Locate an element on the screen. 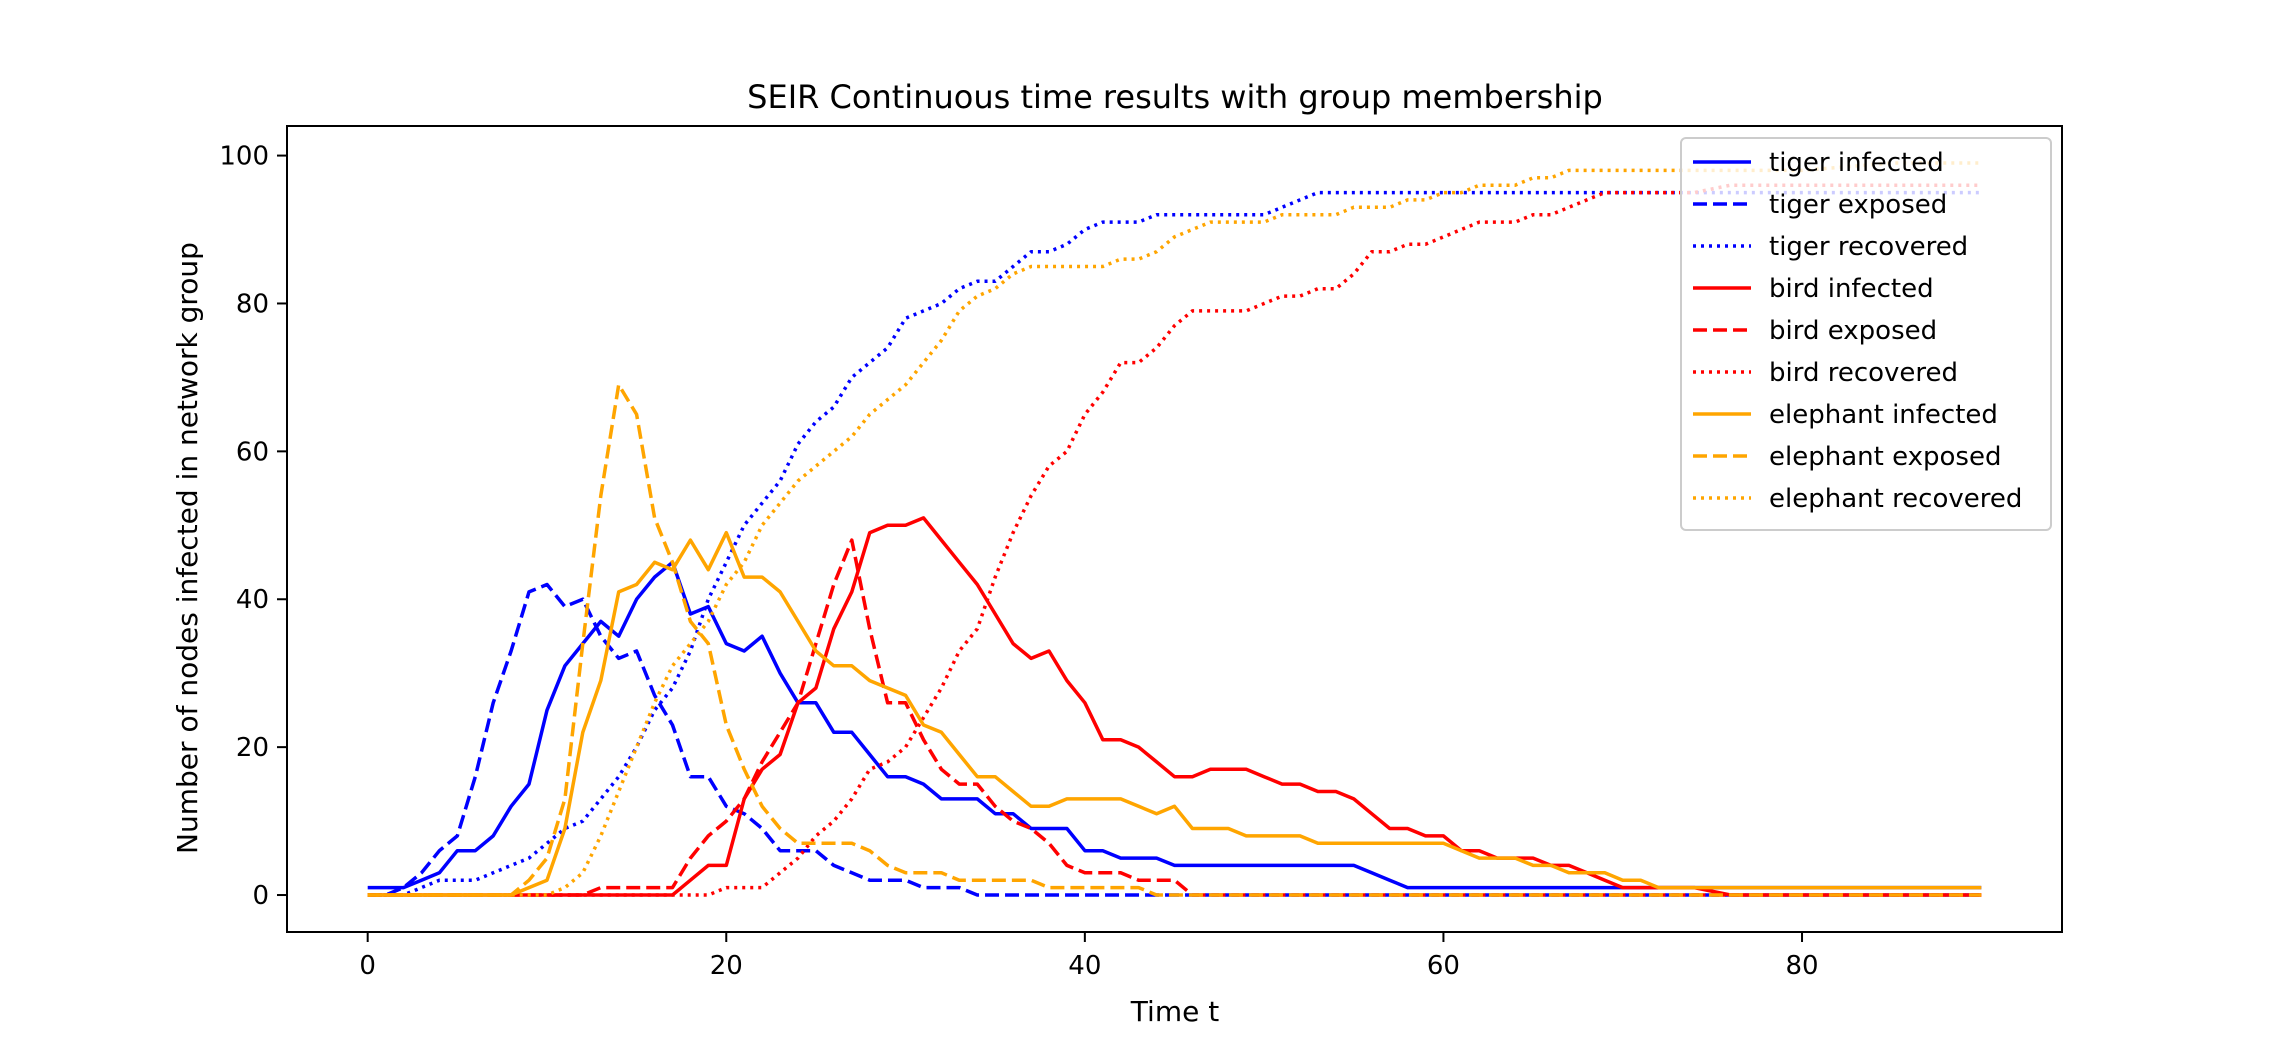 The height and width of the screenshot is (1046, 2286). x-tick-label: 0 is located at coordinates (367, 966).